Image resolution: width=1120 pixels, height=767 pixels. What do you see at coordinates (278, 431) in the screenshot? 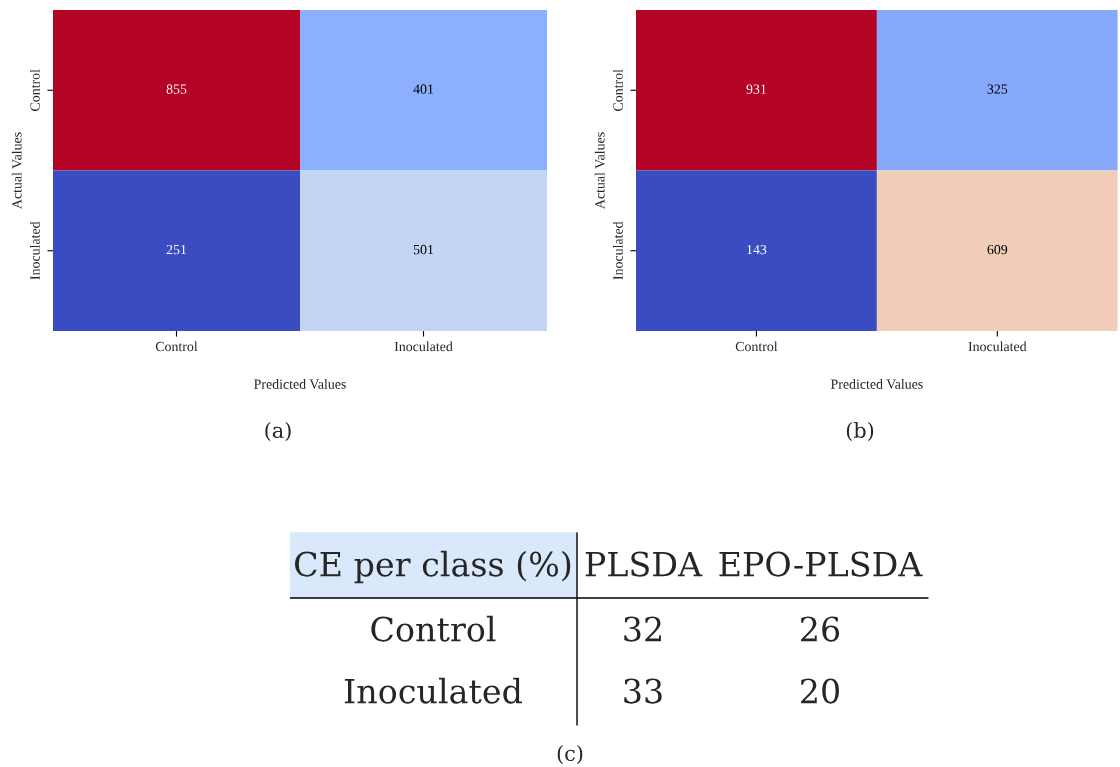
I see `text: (a)` at bounding box center [278, 431].